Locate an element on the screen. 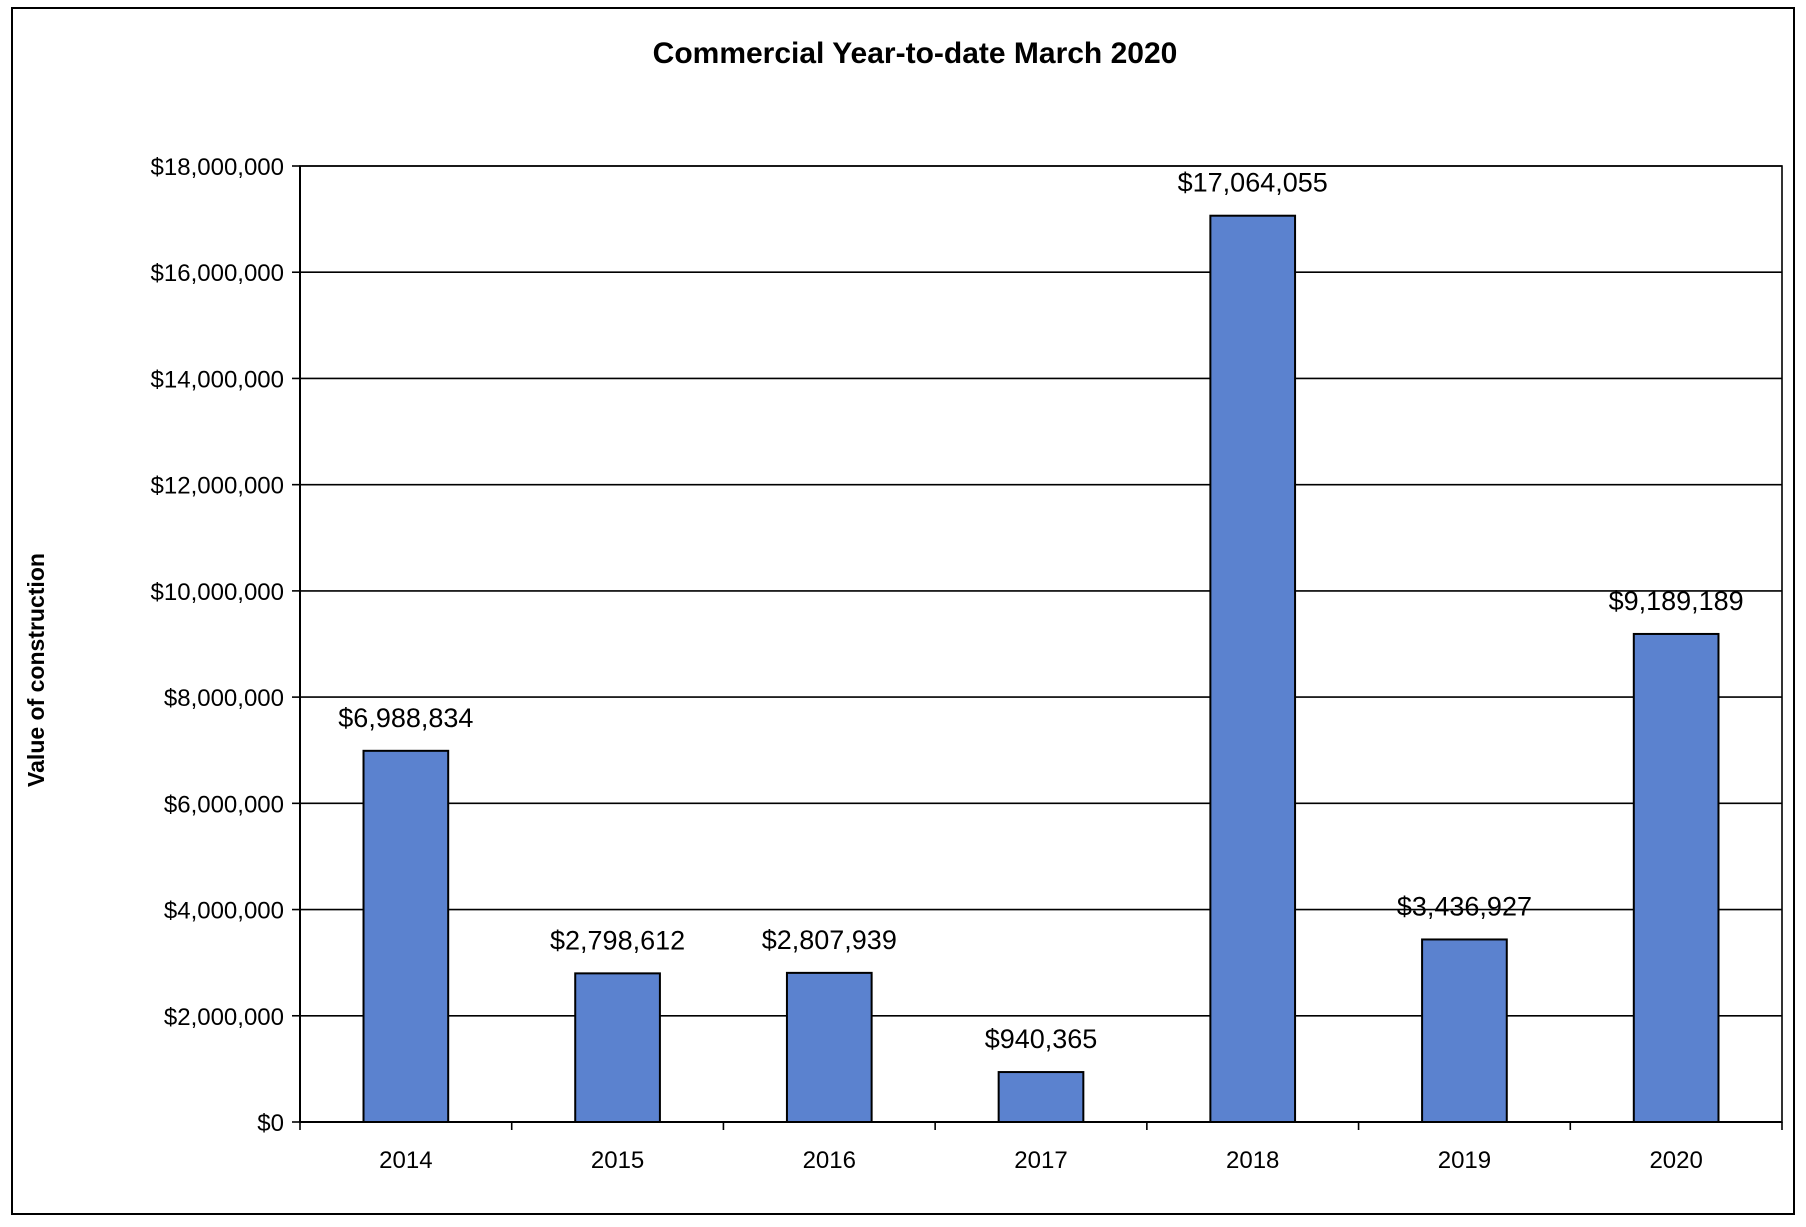 This screenshot has height=1227, width=1806. y-tick-label: $14,000,000 is located at coordinates (217, 379).